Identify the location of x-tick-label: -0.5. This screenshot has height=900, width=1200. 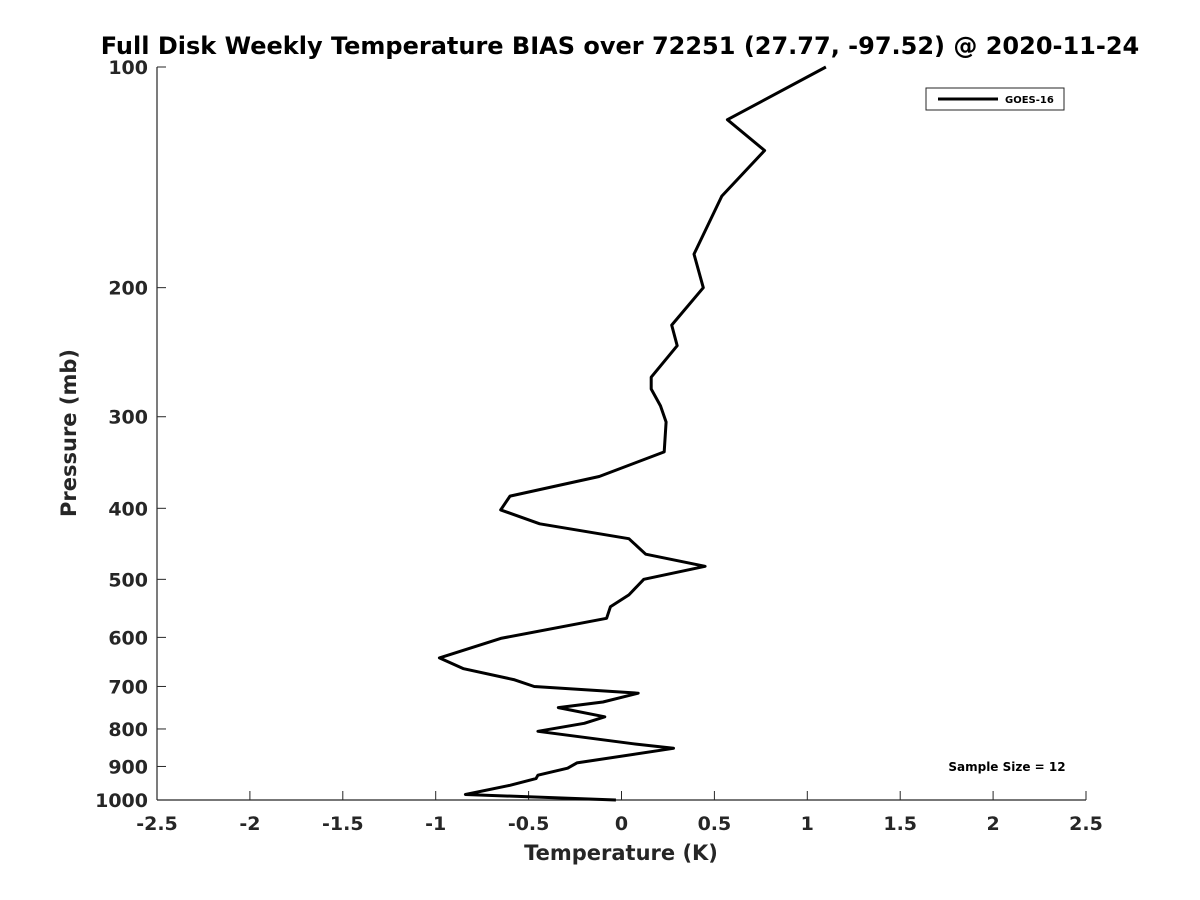
(529, 824).